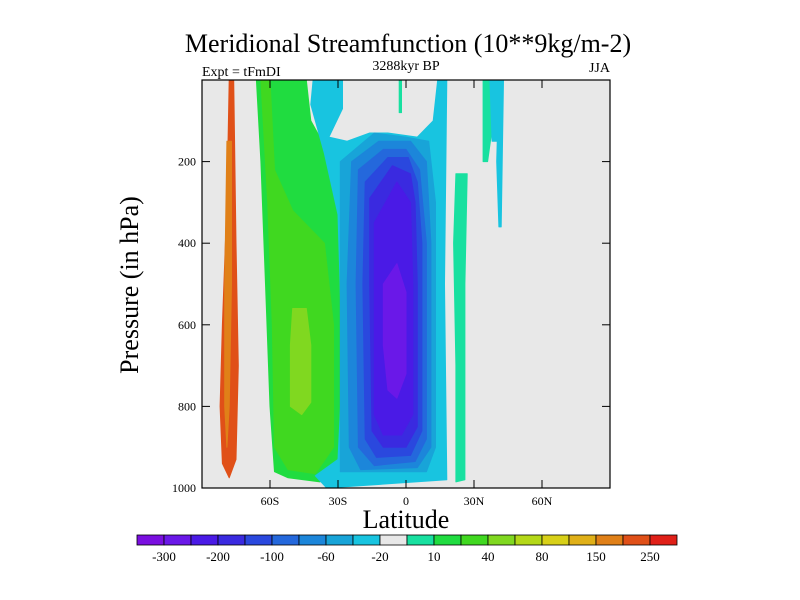 This screenshot has width=800, height=600. What do you see at coordinates (500, 154) in the screenshot?
I see `contour-northern-upper-tail` at bounding box center [500, 154].